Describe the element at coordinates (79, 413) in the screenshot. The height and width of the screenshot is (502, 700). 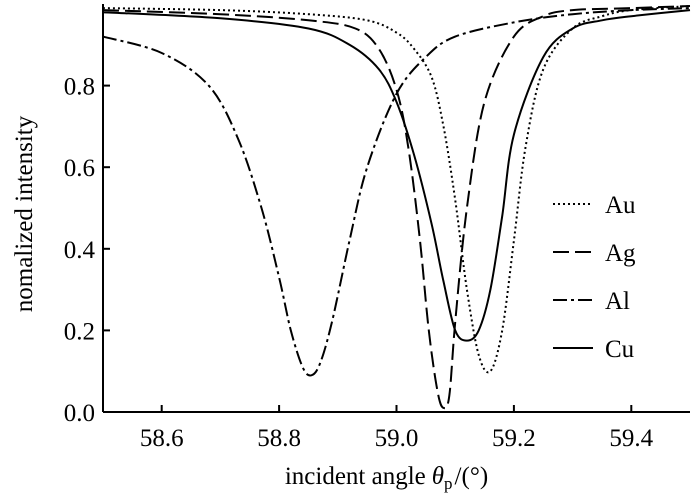
I see `y-tick-label: 0.0` at that location.